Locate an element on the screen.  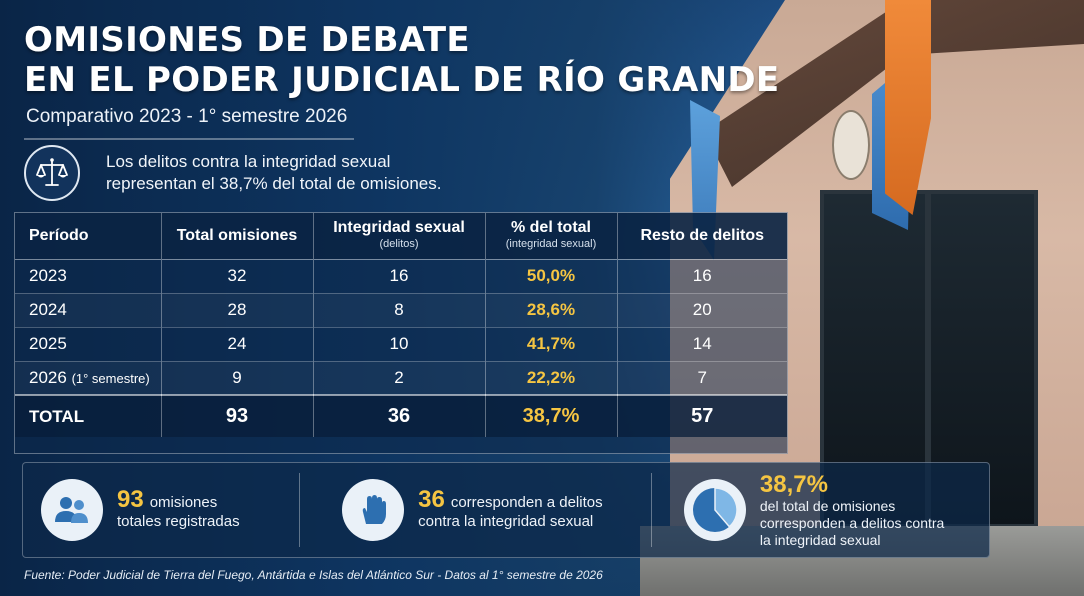
stat-2-text-b: contra la integridad sexual is located at coordinates (506, 521).